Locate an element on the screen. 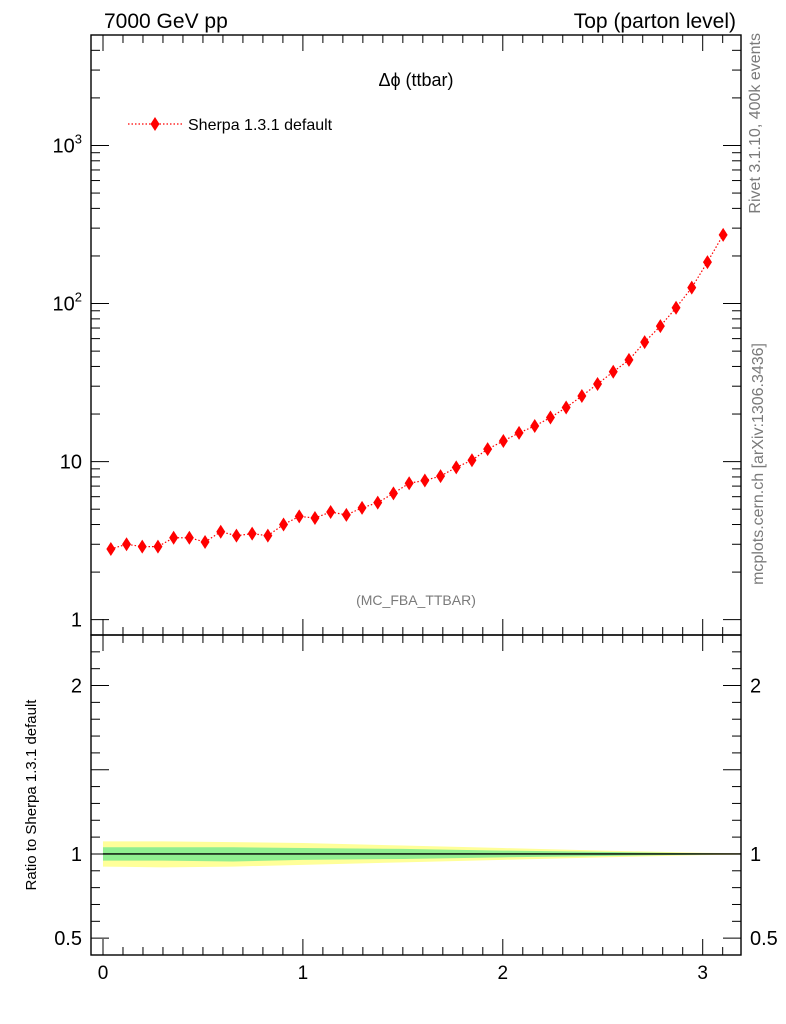 This screenshot has height=1024, width=786. y-tick-label: 2 is located at coordinates (76, 687).